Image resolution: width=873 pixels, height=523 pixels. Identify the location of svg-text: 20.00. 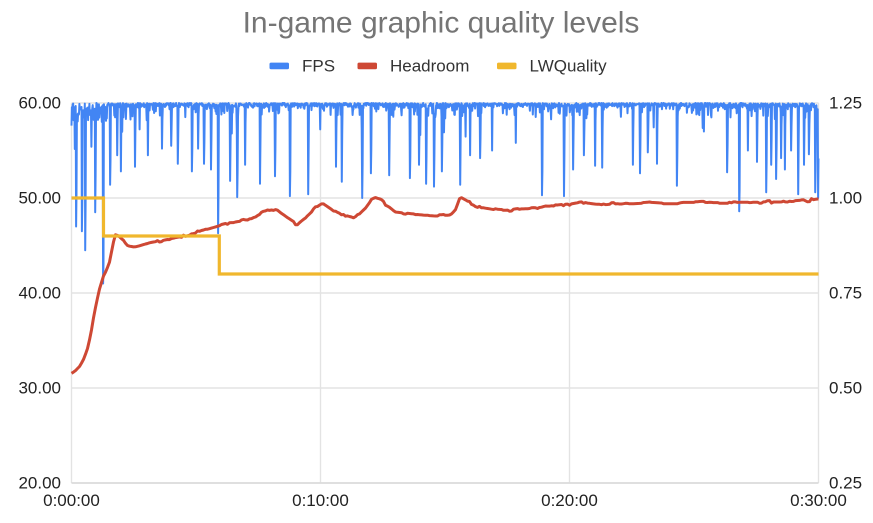
(39, 483).